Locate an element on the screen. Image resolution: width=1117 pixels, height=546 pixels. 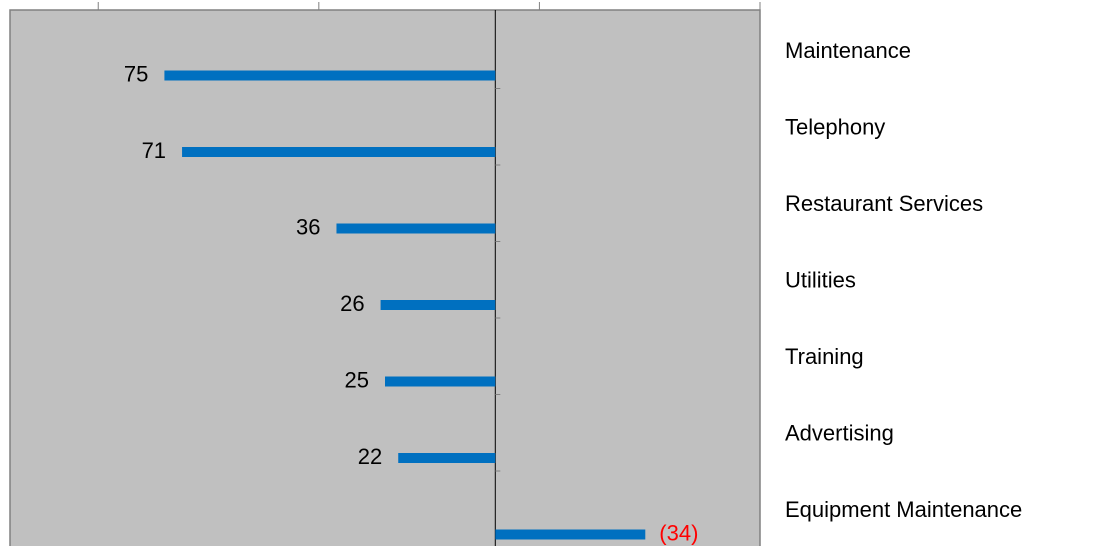
data-label: 36 is located at coordinates (308, 226).